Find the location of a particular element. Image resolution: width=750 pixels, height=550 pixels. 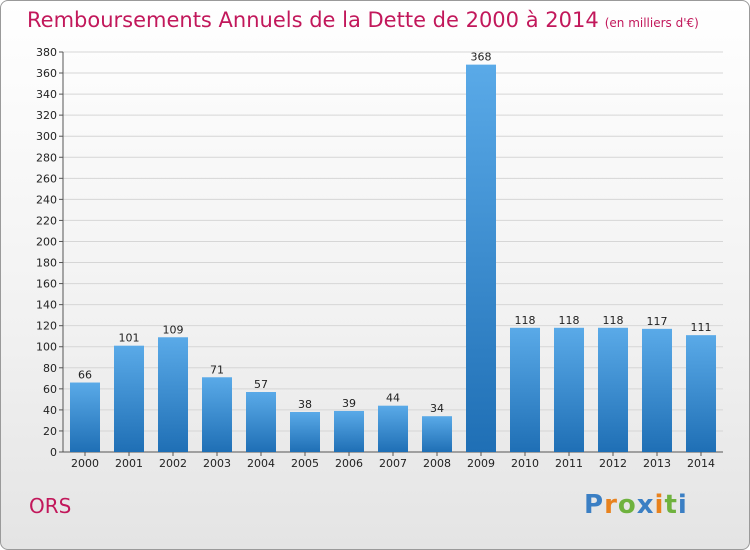

data-label: 66 is located at coordinates (85, 375).